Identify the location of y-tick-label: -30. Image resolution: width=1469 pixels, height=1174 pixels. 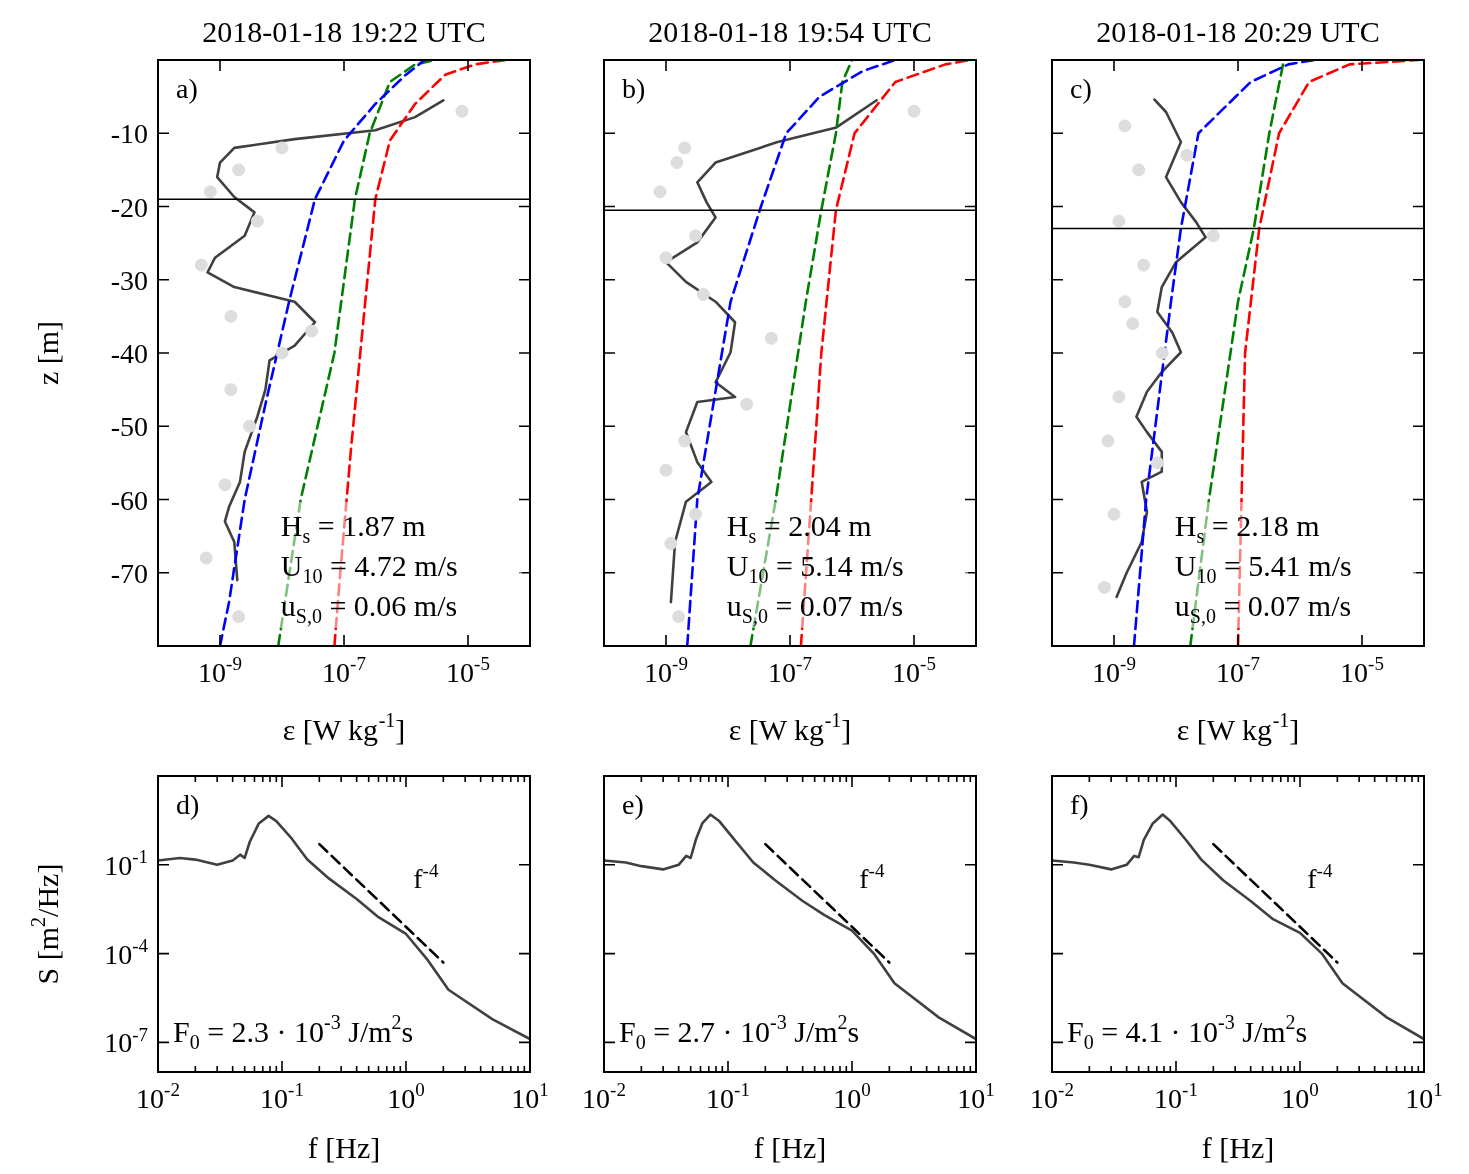
(129, 280).